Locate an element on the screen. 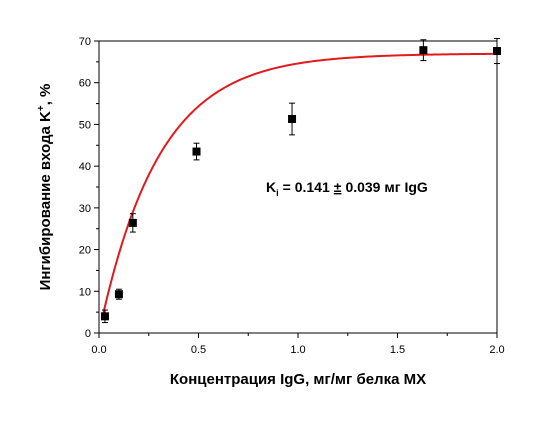 The width and height of the screenshot is (537, 421). y-axis-title-main: Ингибирование входа K is located at coordinates (45, 200).